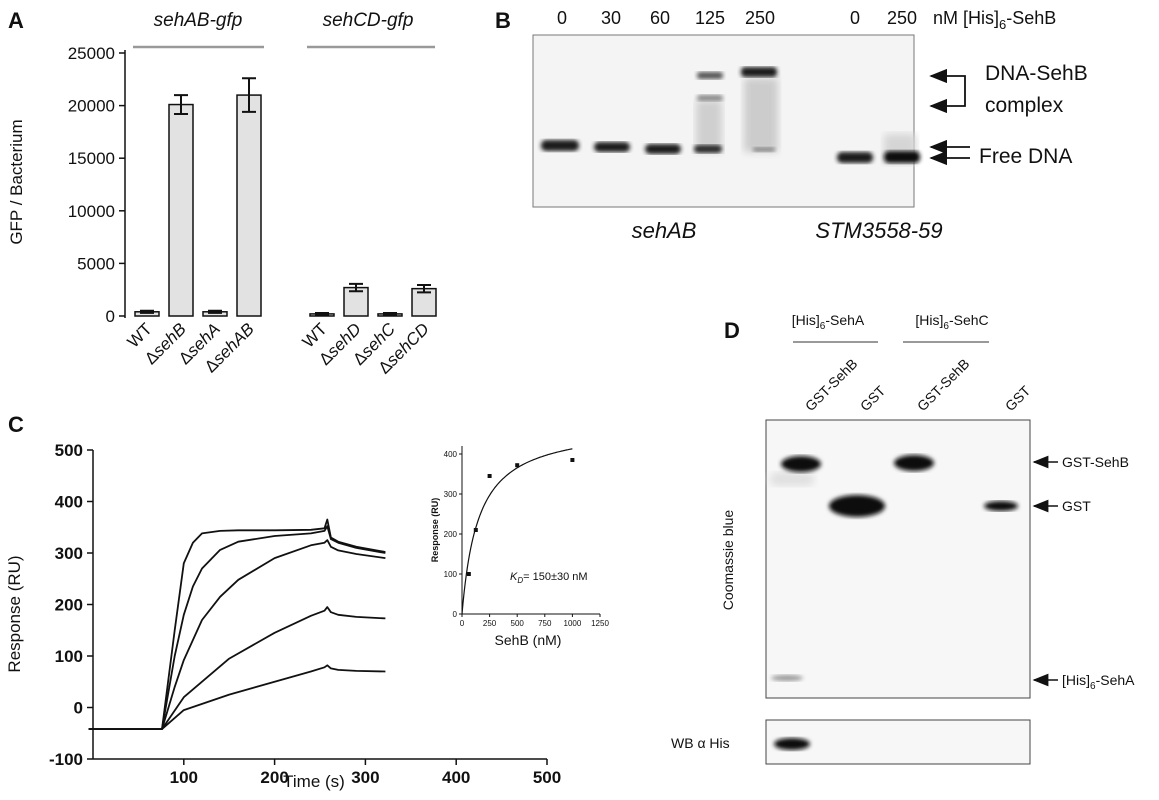  I want to click on panel-c-ytick-label: 400, so click(69, 502).